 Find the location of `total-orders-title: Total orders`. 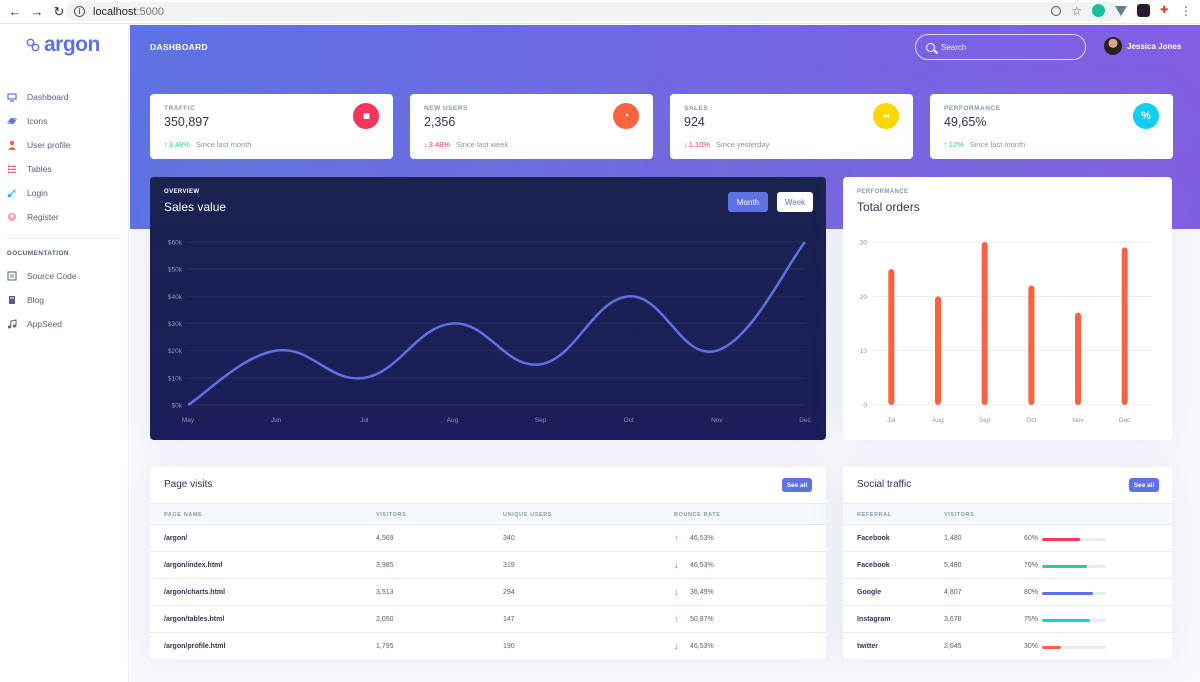

total-orders-title: Total orders is located at coordinates (888, 207).